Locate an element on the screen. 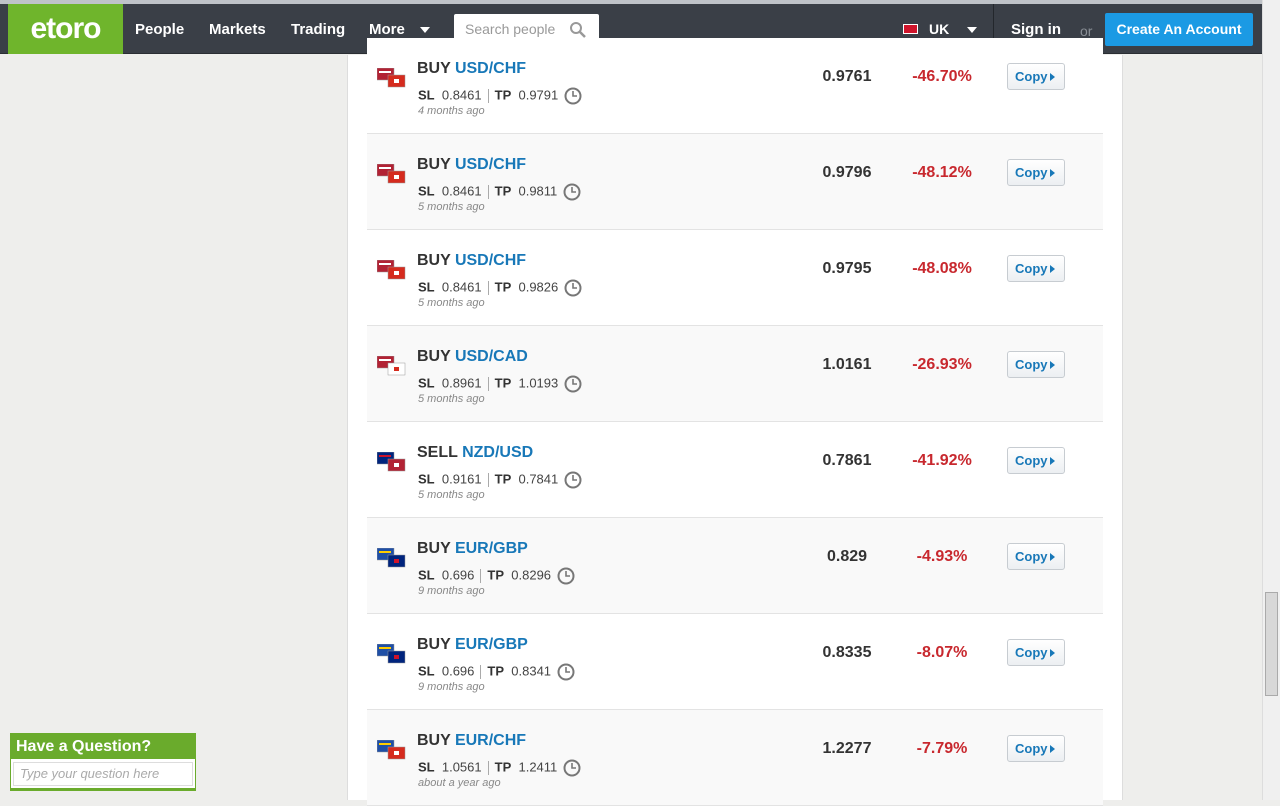 Image resolution: width=1280 pixels, height=806 pixels. instrument-link: USD/CAD is located at coordinates (491, 356).